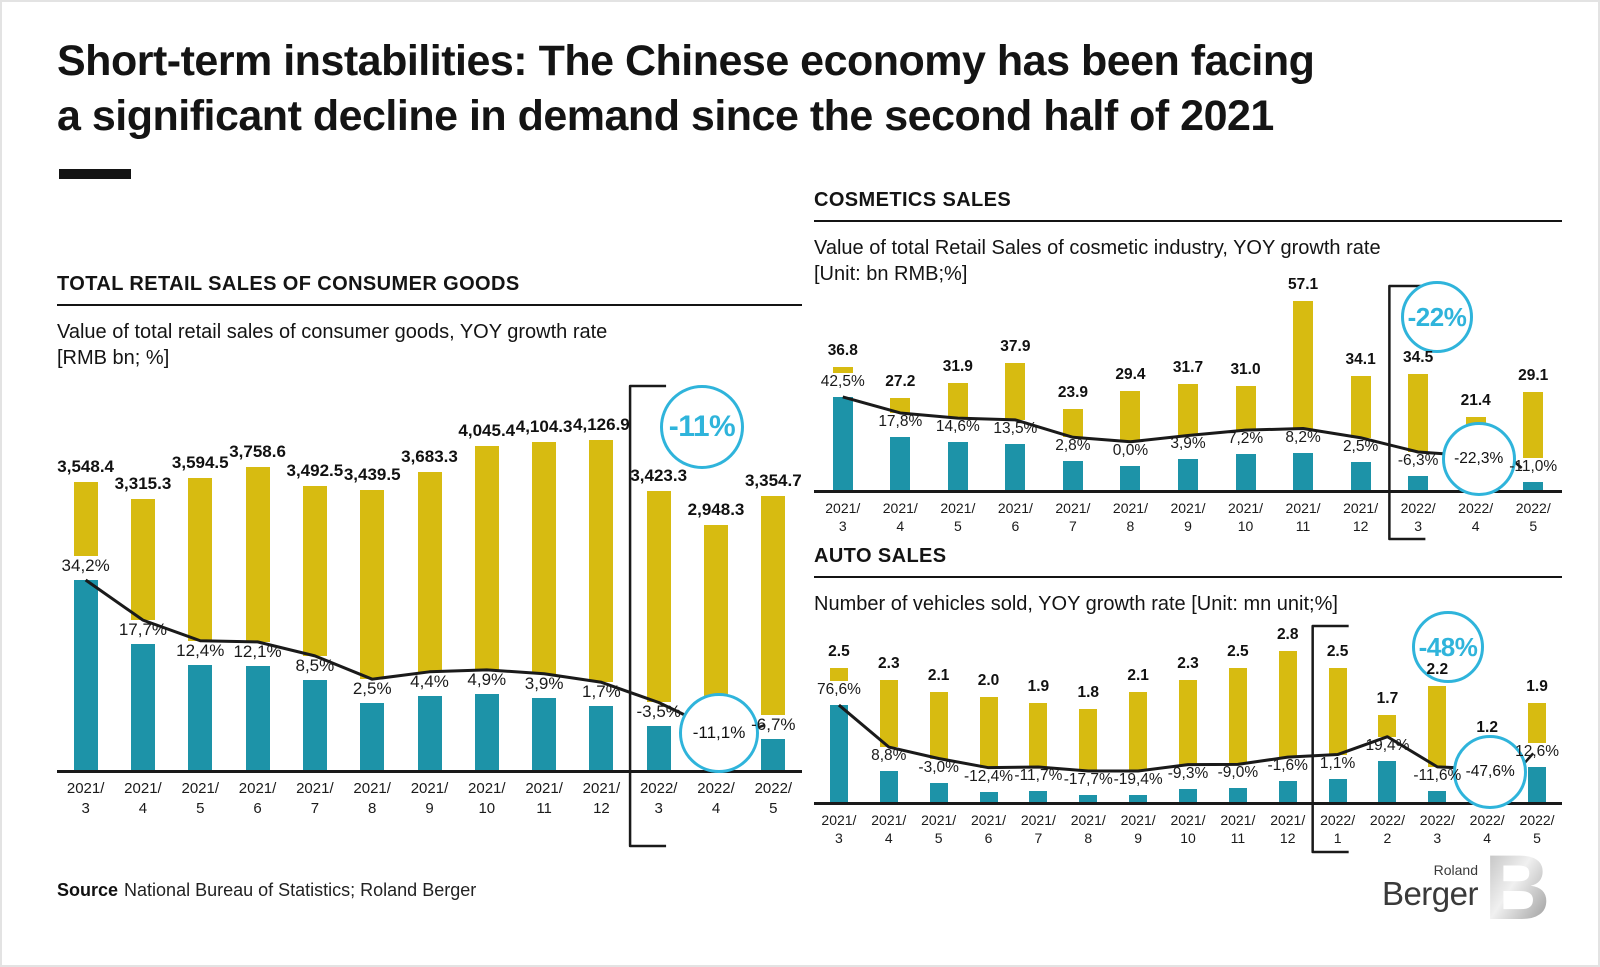  What do you see at coordinates (889, 756) in the screenshot?
I see `growth-label: 8,8%` at bounding box center [889, 756].